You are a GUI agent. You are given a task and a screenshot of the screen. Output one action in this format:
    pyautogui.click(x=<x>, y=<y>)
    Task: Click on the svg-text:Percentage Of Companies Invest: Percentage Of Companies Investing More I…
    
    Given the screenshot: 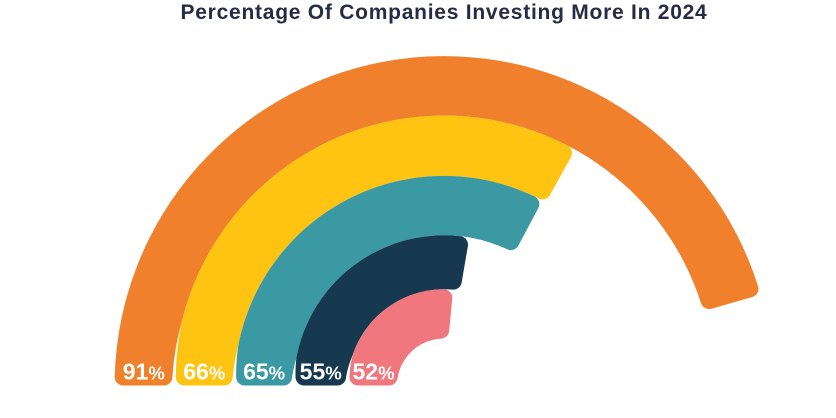 What is the action you would take?
    pyautogui.click(x=444, y=12)
    